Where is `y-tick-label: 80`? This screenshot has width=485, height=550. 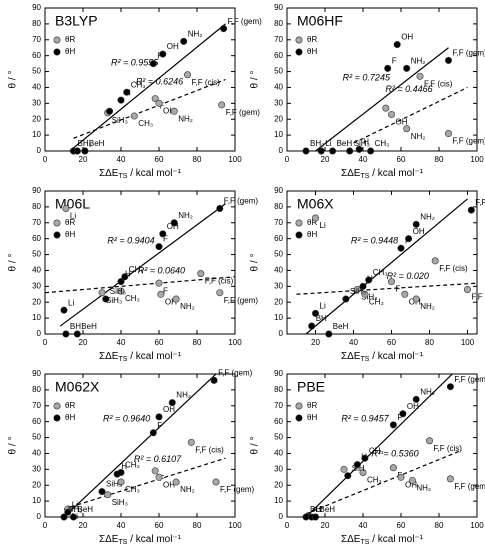
y-tick-label: 80 is located at coordinates (36, 389).